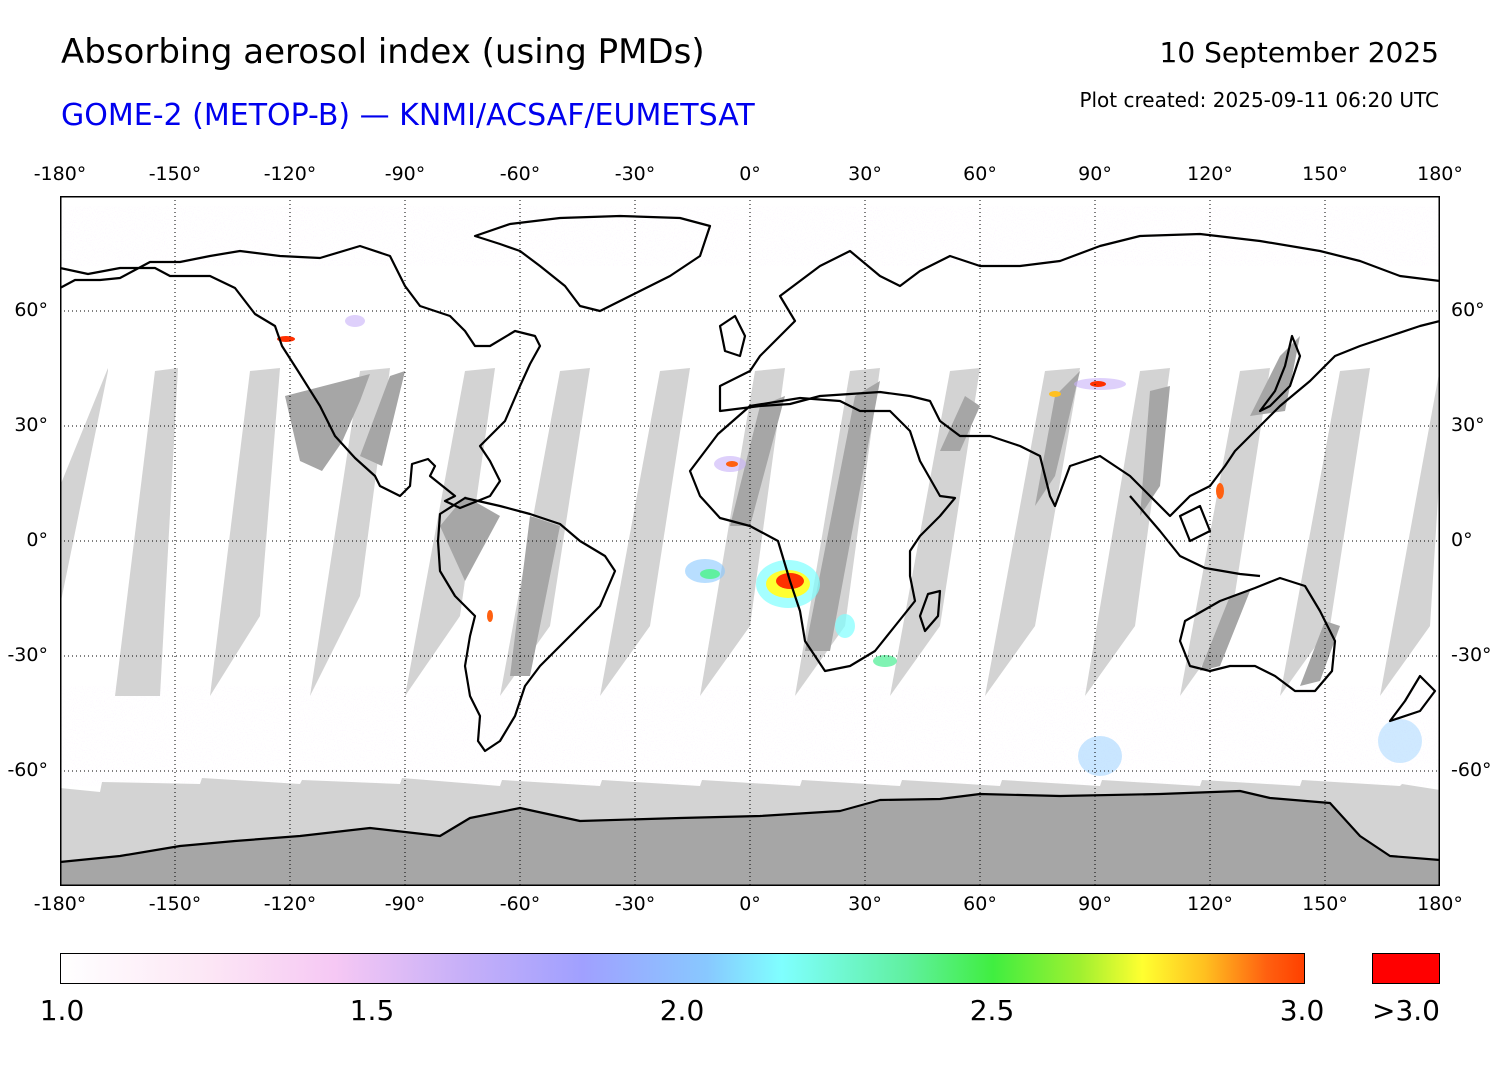  Describe the element at coordinates (1280, 373) in the screenshot. I see `coastline-japan` at that location.